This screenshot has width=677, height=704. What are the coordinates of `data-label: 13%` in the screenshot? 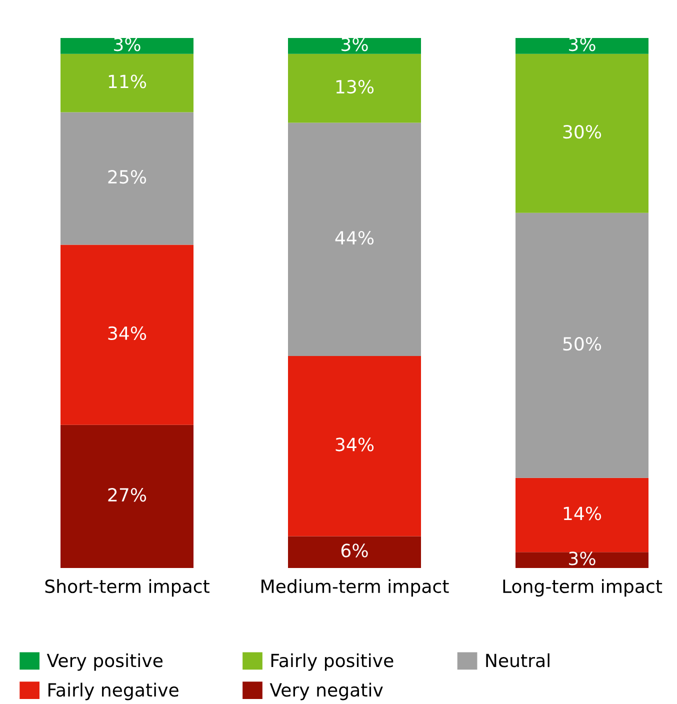 It's located at (355, 87).